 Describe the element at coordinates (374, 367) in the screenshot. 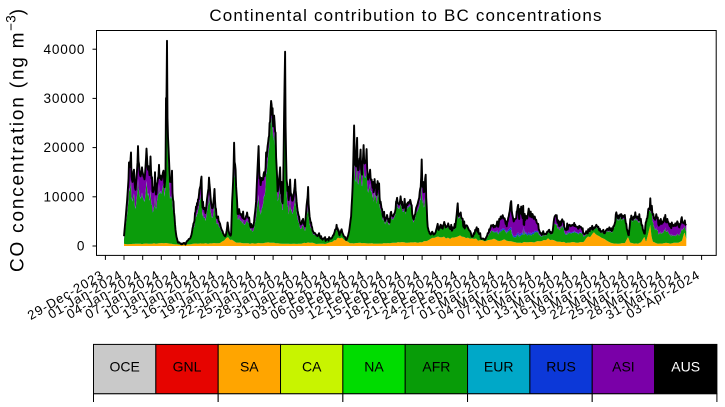

I see `svg-text: NA` at that location.